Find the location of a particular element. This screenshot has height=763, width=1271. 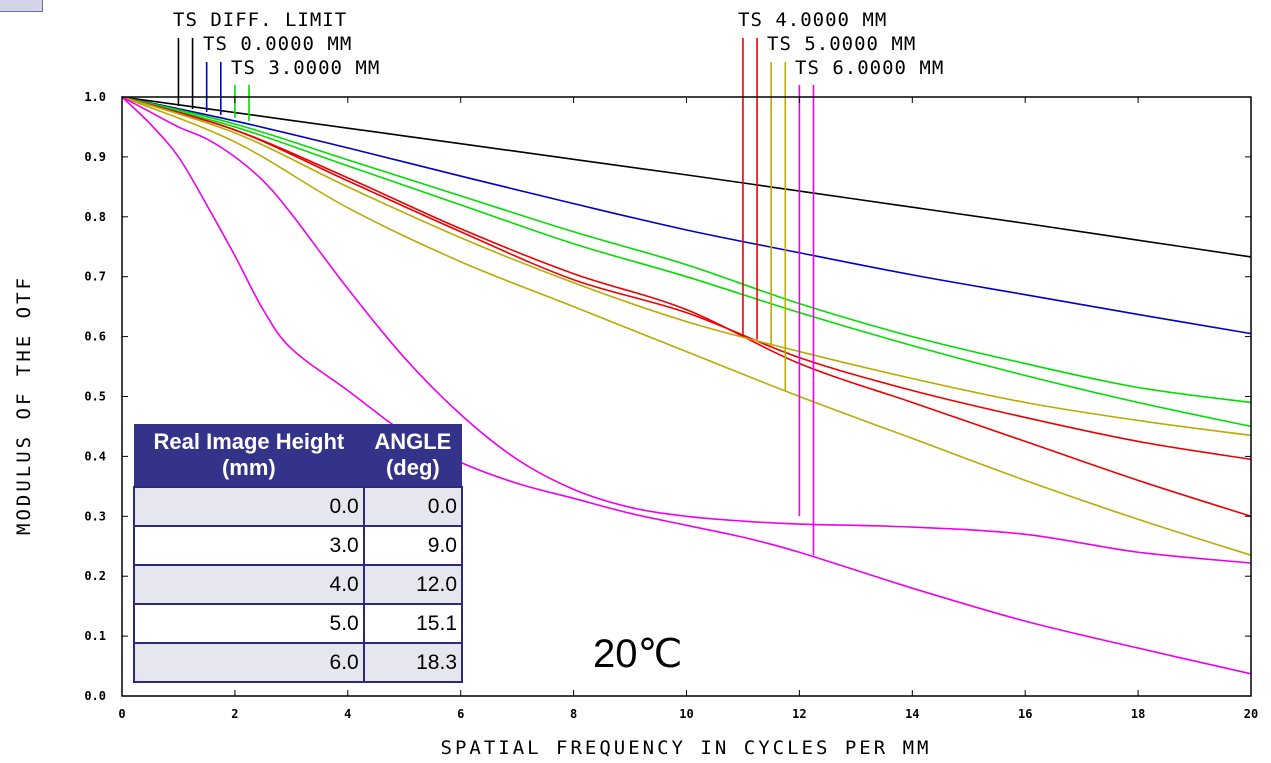

cell-height: 4.0 is located at coordinates (248, 584).